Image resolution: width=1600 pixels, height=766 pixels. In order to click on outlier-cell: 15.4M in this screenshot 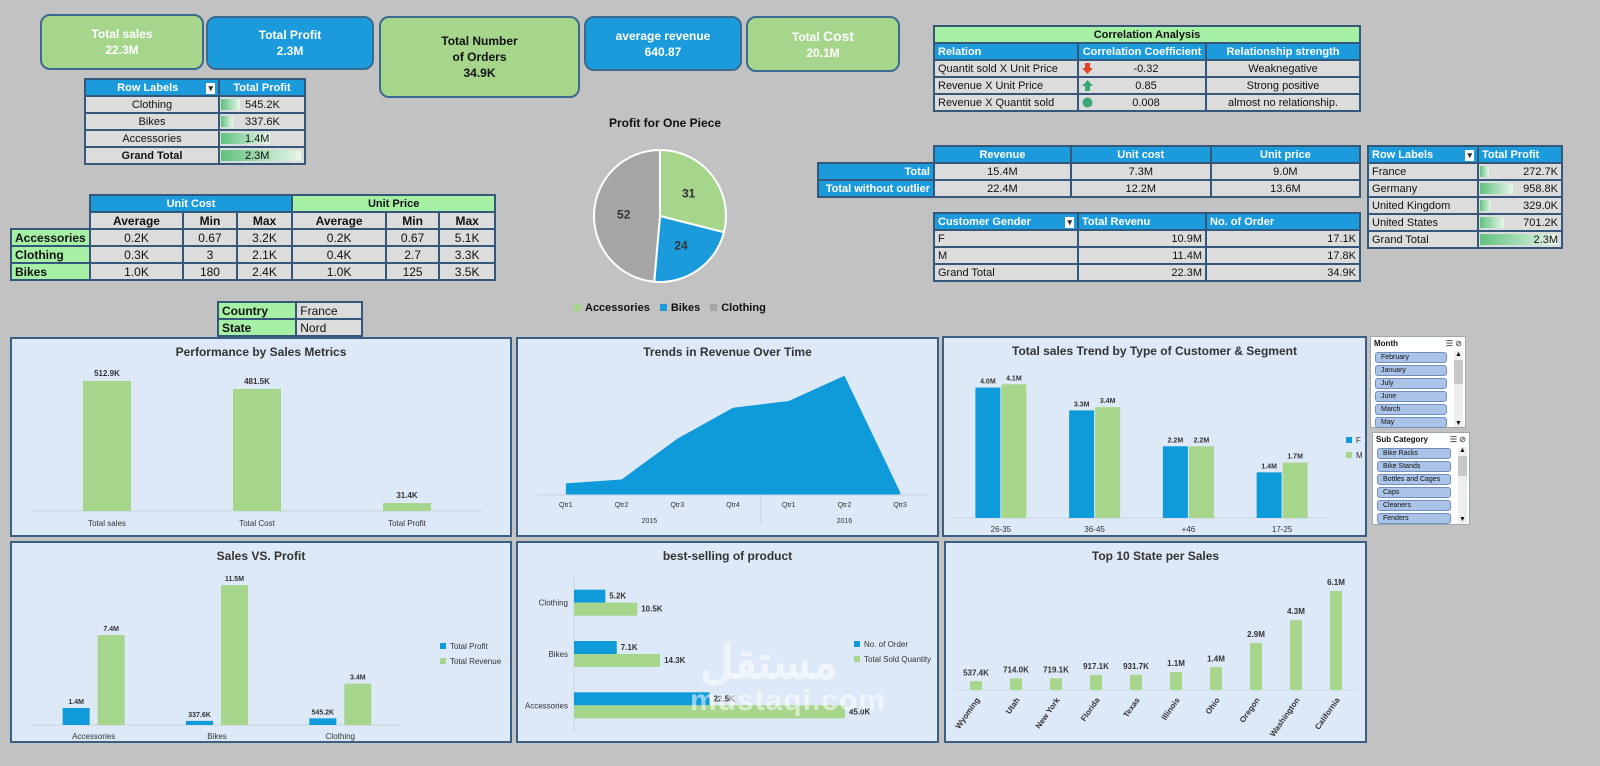, I will do `click(1002, 171)`.